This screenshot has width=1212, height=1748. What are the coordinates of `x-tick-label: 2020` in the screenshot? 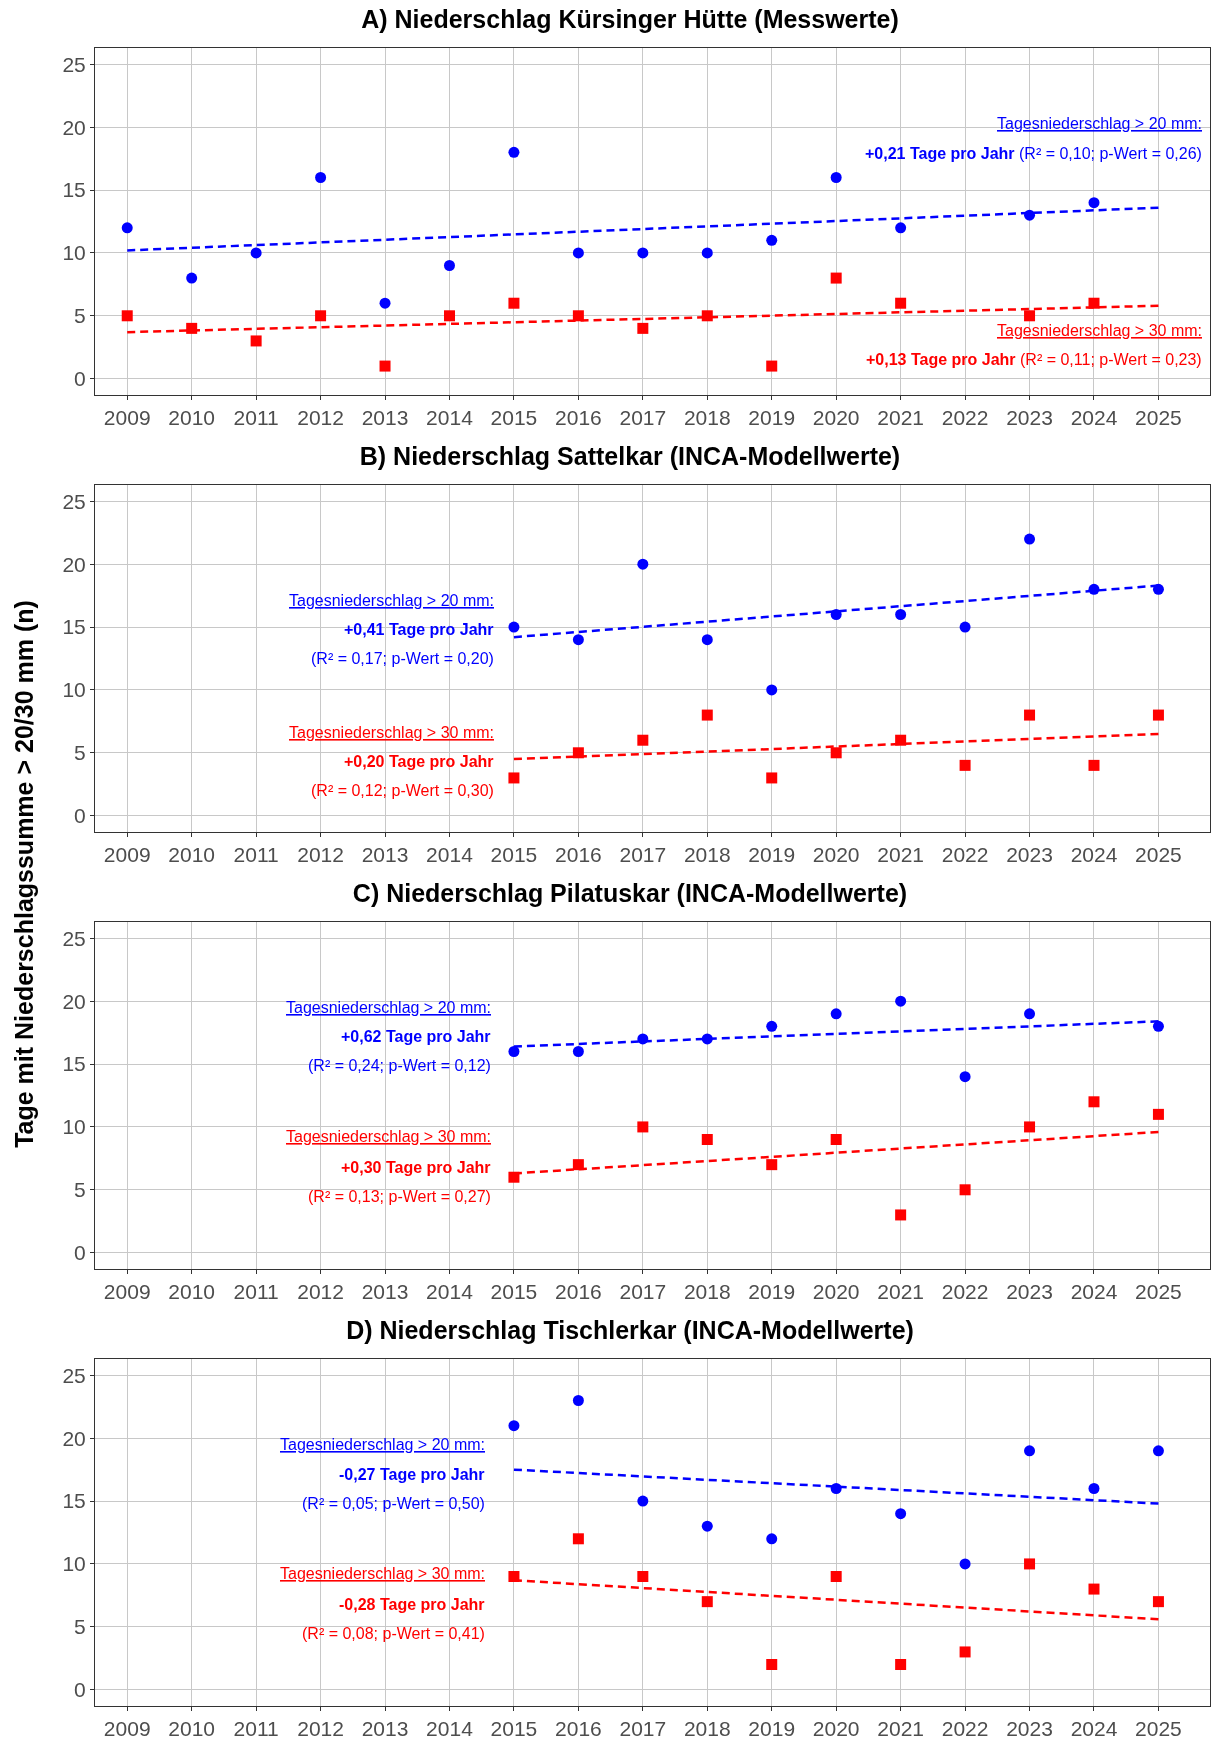 It's located at (836, 1292).